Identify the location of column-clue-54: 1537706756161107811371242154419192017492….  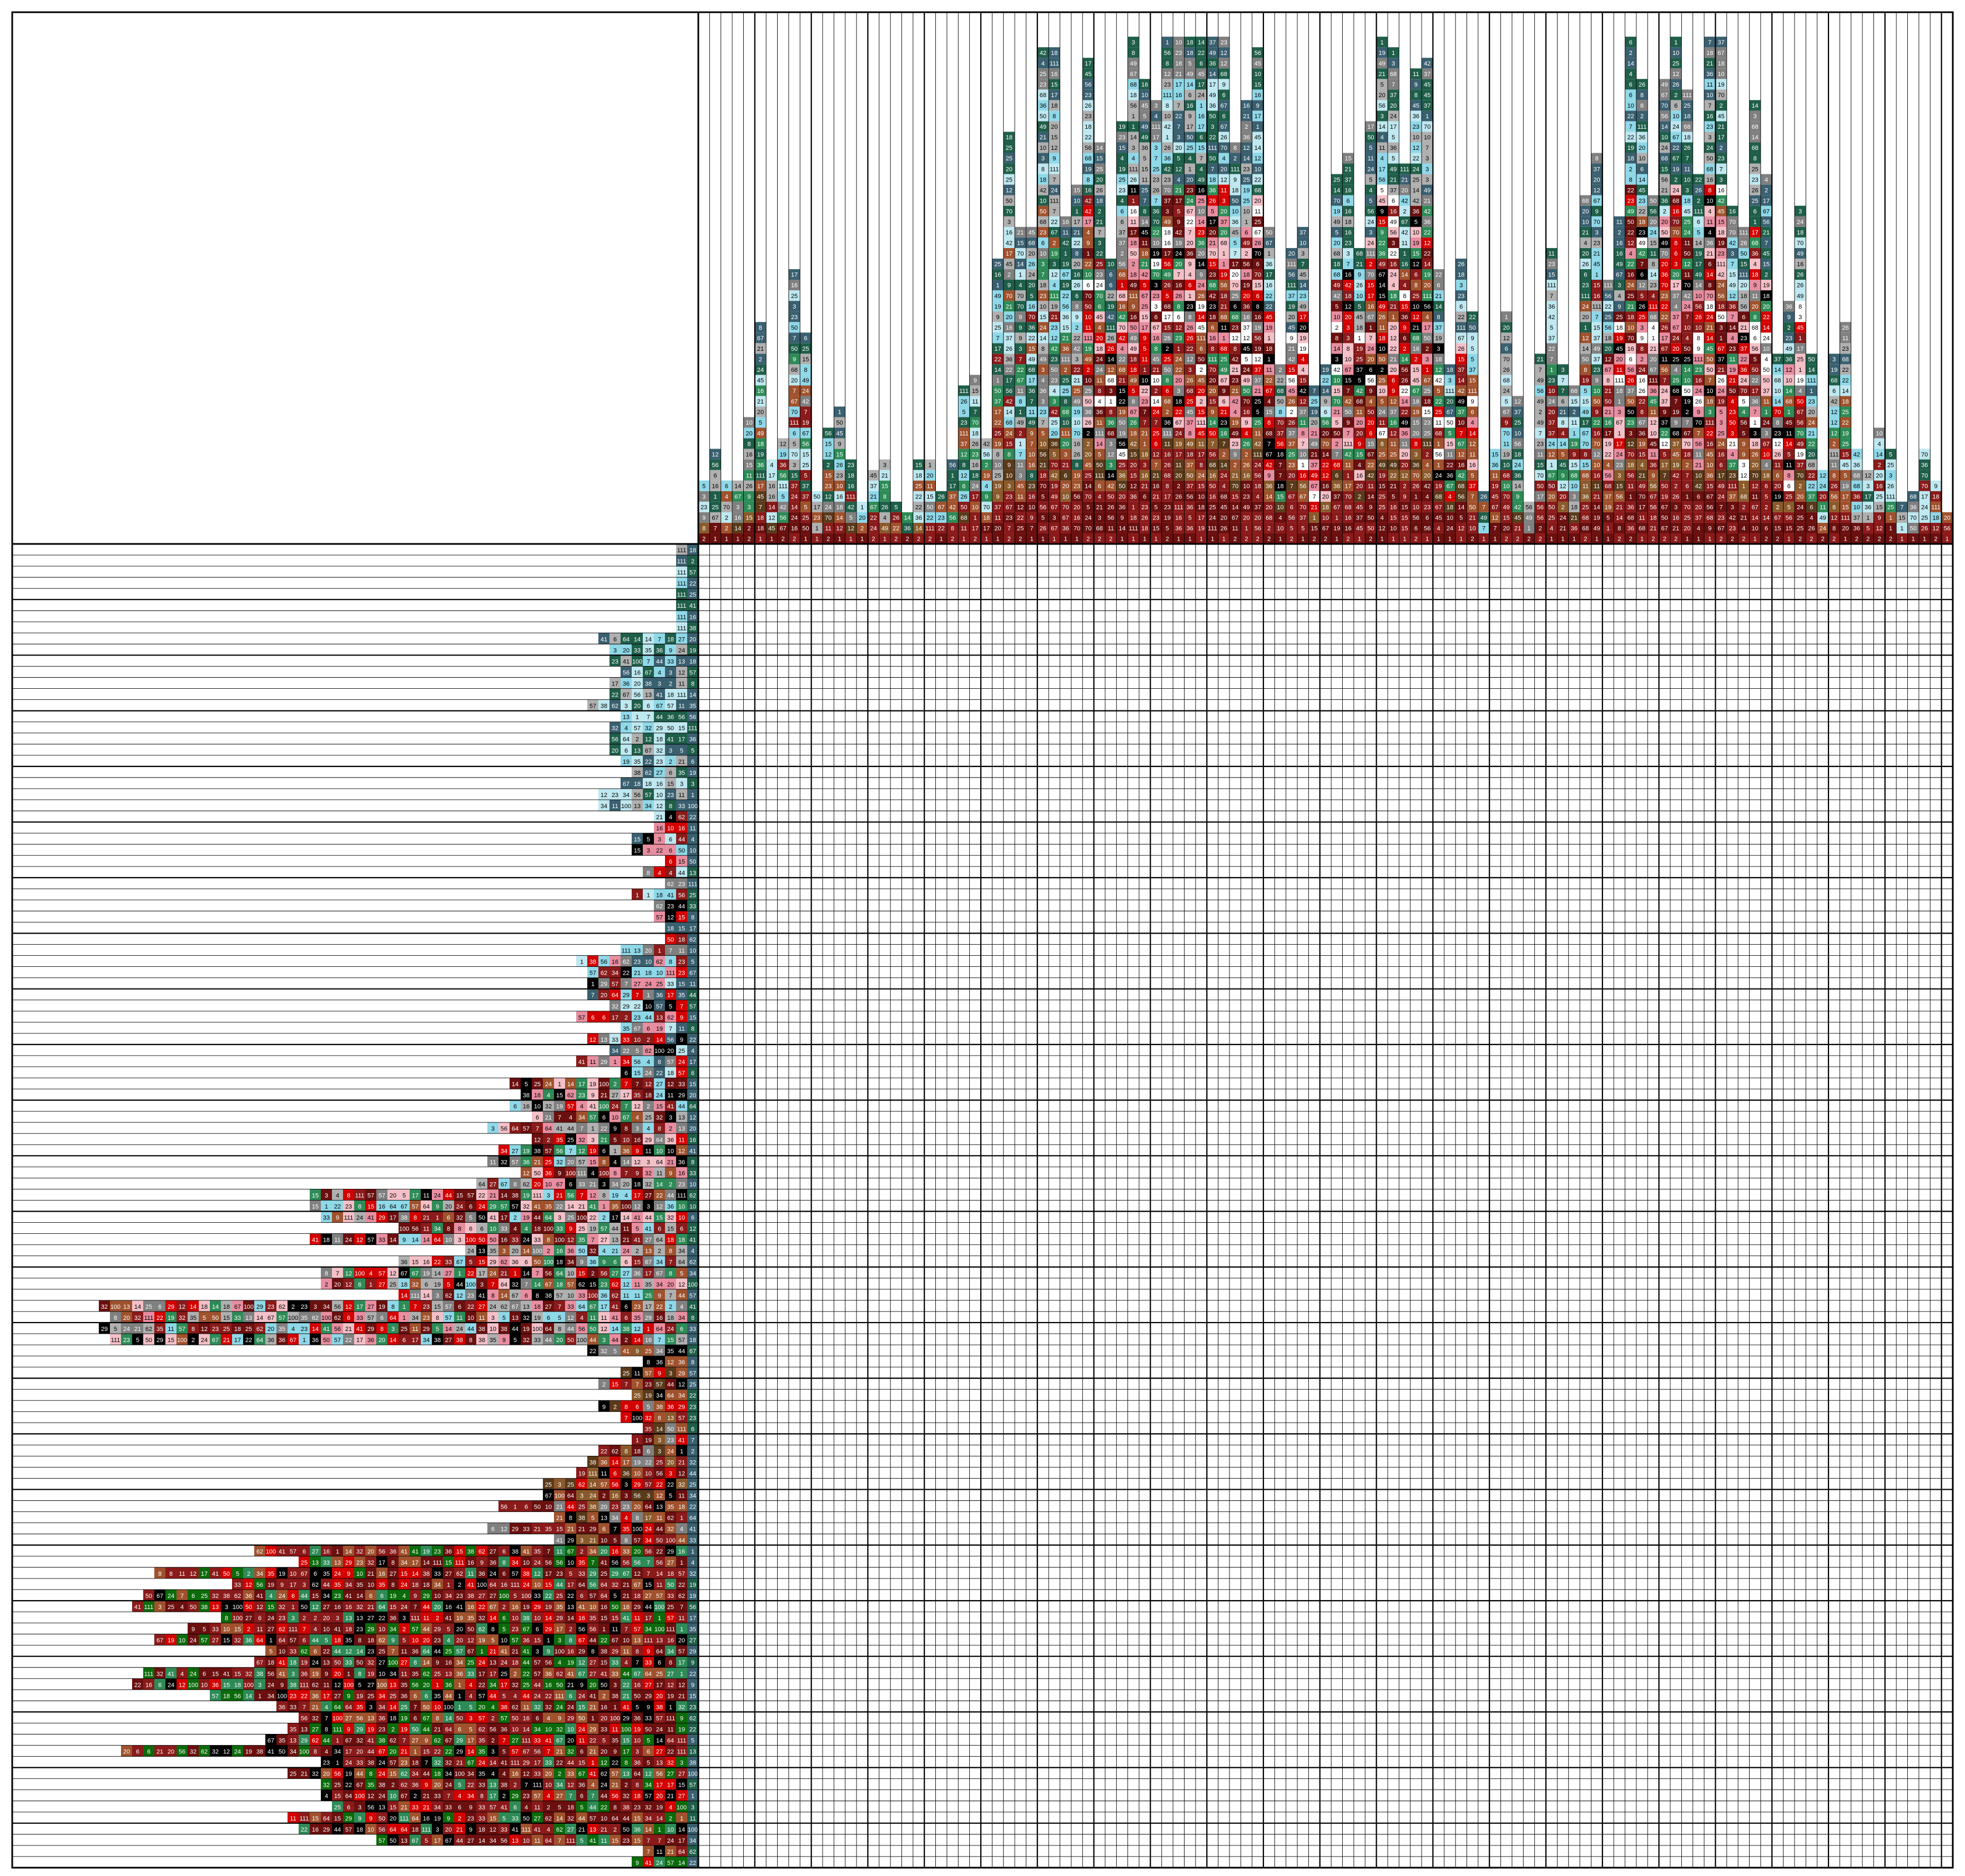
(1302, 385).